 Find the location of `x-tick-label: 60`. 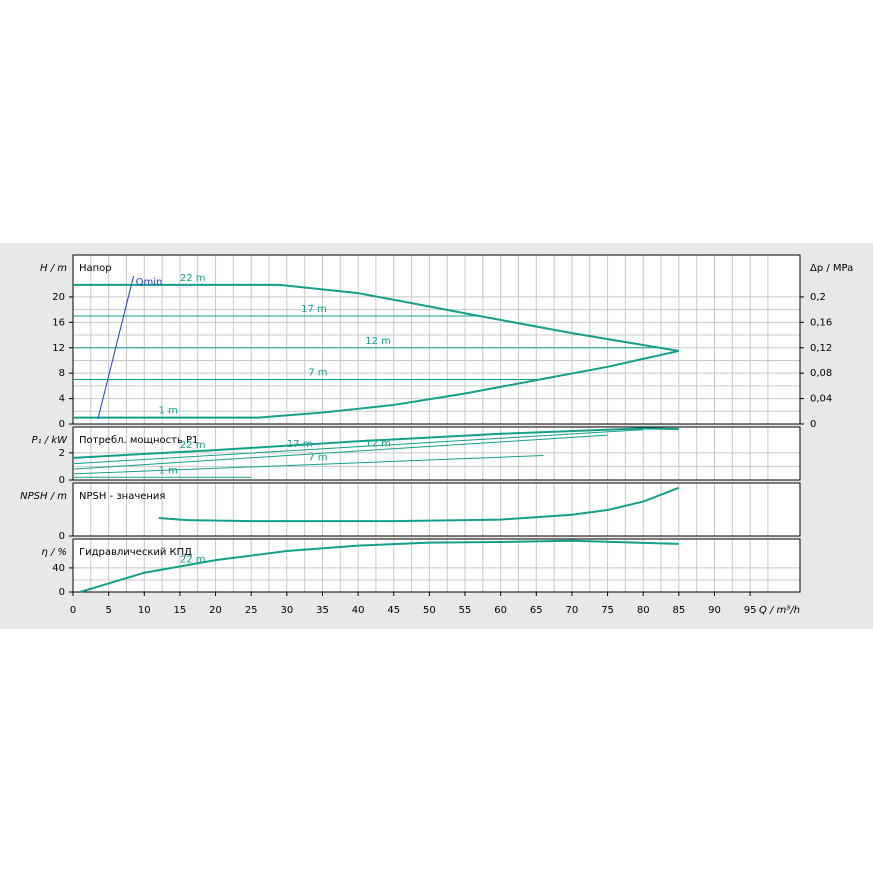

x-tick-label: 60 is located at coordinates (500, 610).